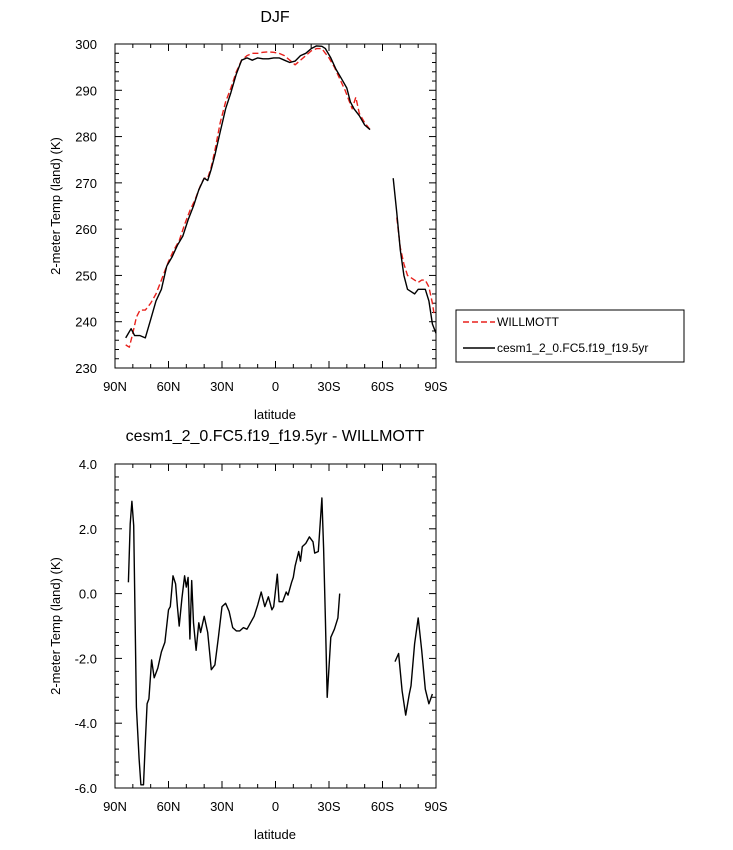 The height and width of the screenshot is (850, 733). Describe the element at coordinates (86, 137) in the screenshot. I see `top-y-tick-label: 280` at that location.